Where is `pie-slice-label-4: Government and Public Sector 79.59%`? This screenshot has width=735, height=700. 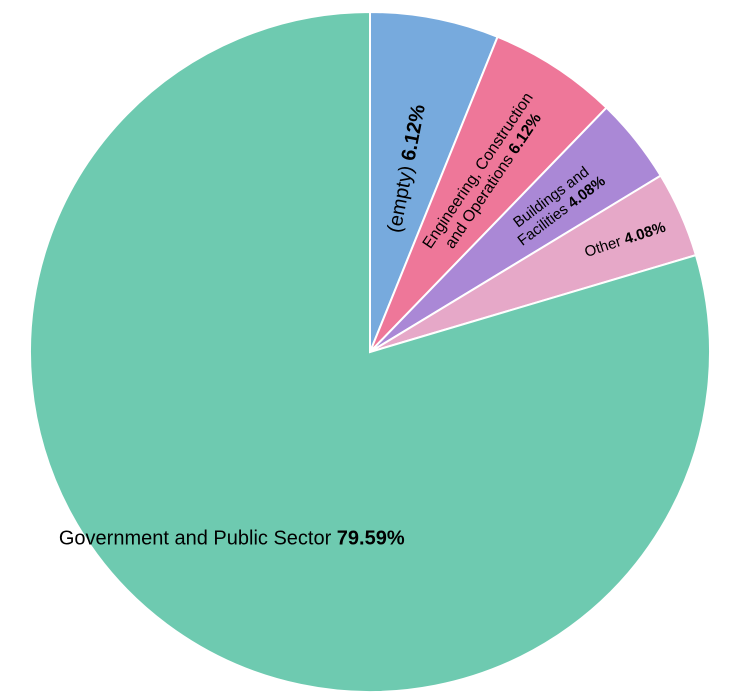 pie-slice-label-4: Government and Public Sector 79.59% is located at coordinates (232, 538).